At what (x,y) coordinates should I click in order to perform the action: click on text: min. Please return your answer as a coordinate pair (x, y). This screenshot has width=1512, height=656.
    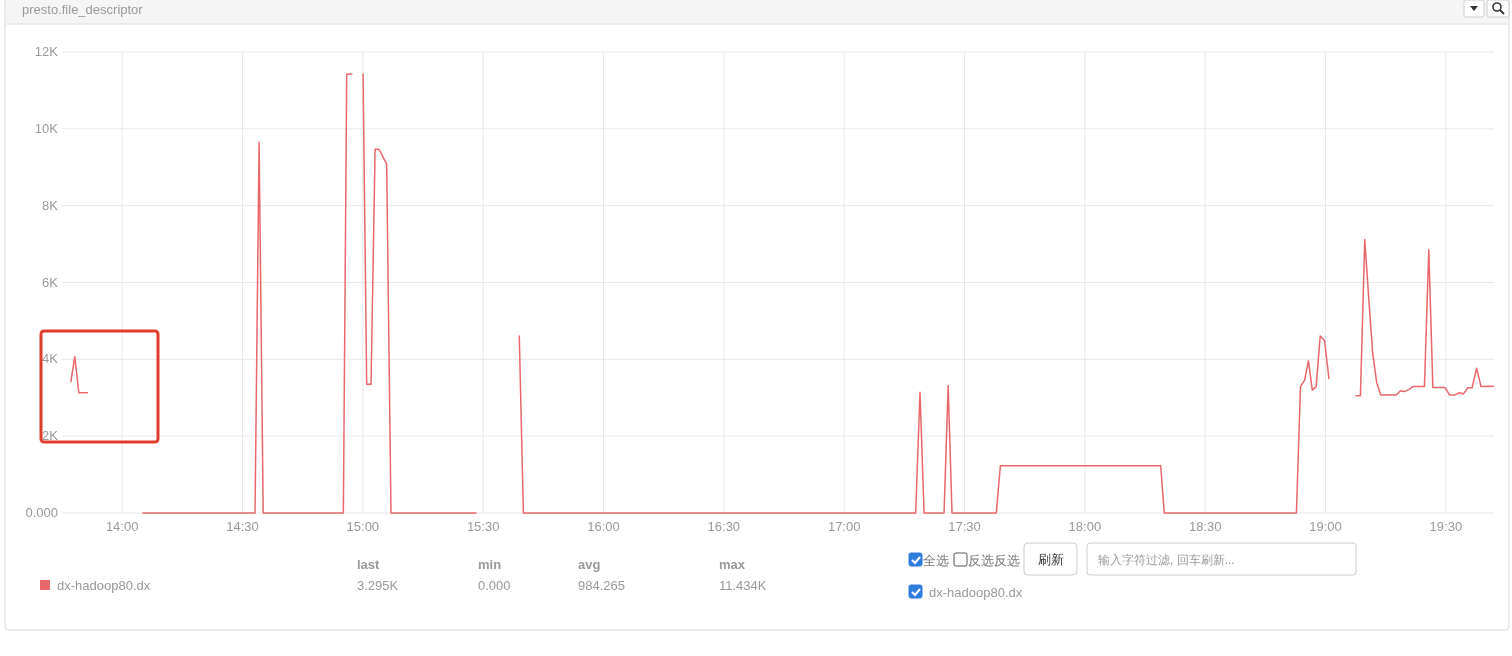
    Looking at the image, I should click on (490, 564).